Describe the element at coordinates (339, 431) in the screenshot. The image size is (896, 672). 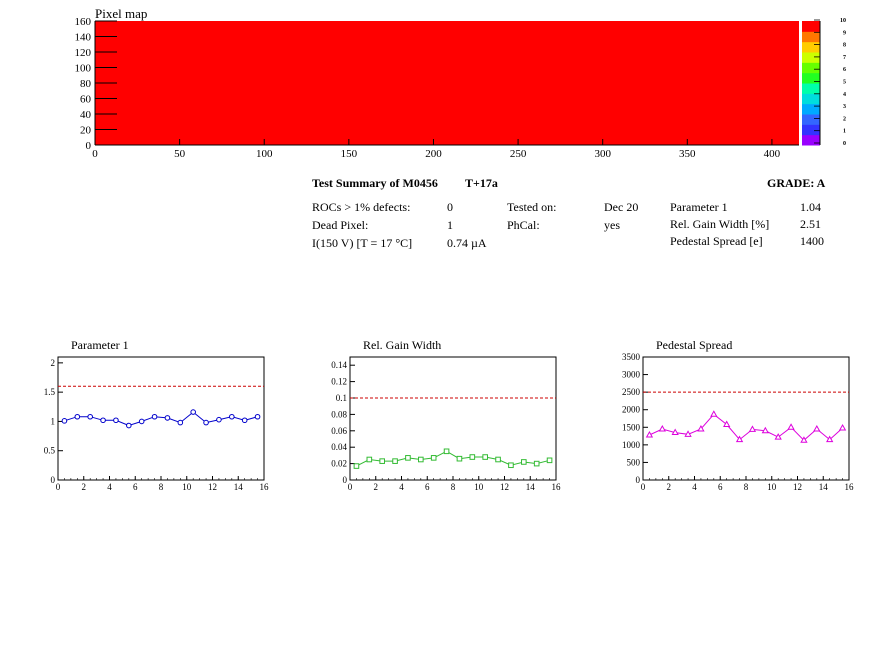
I see `y-tick-label: 0.06` at that location.